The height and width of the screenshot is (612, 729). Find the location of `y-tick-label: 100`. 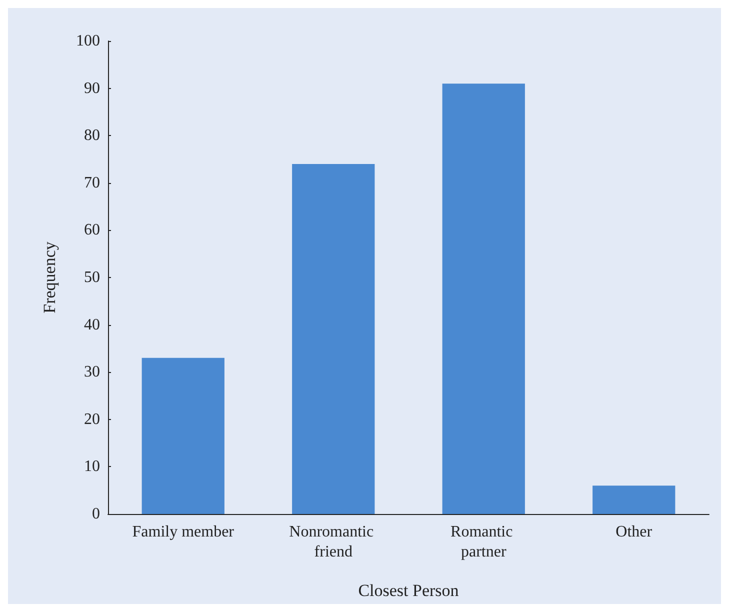

y-tick-label: 100 is located at coordinates (88, 41).